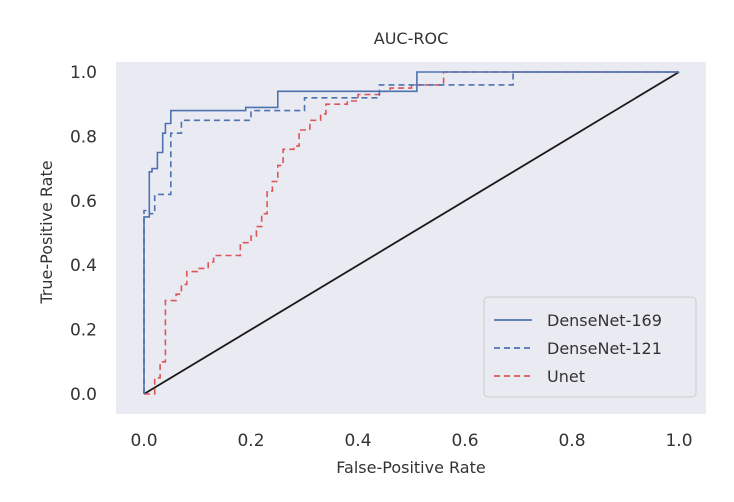 This screenshot has height=502, width=734. Describe the element at coordinates (83, 331) in the screenshot. I see `y-tick-label: 0.2` at that location.